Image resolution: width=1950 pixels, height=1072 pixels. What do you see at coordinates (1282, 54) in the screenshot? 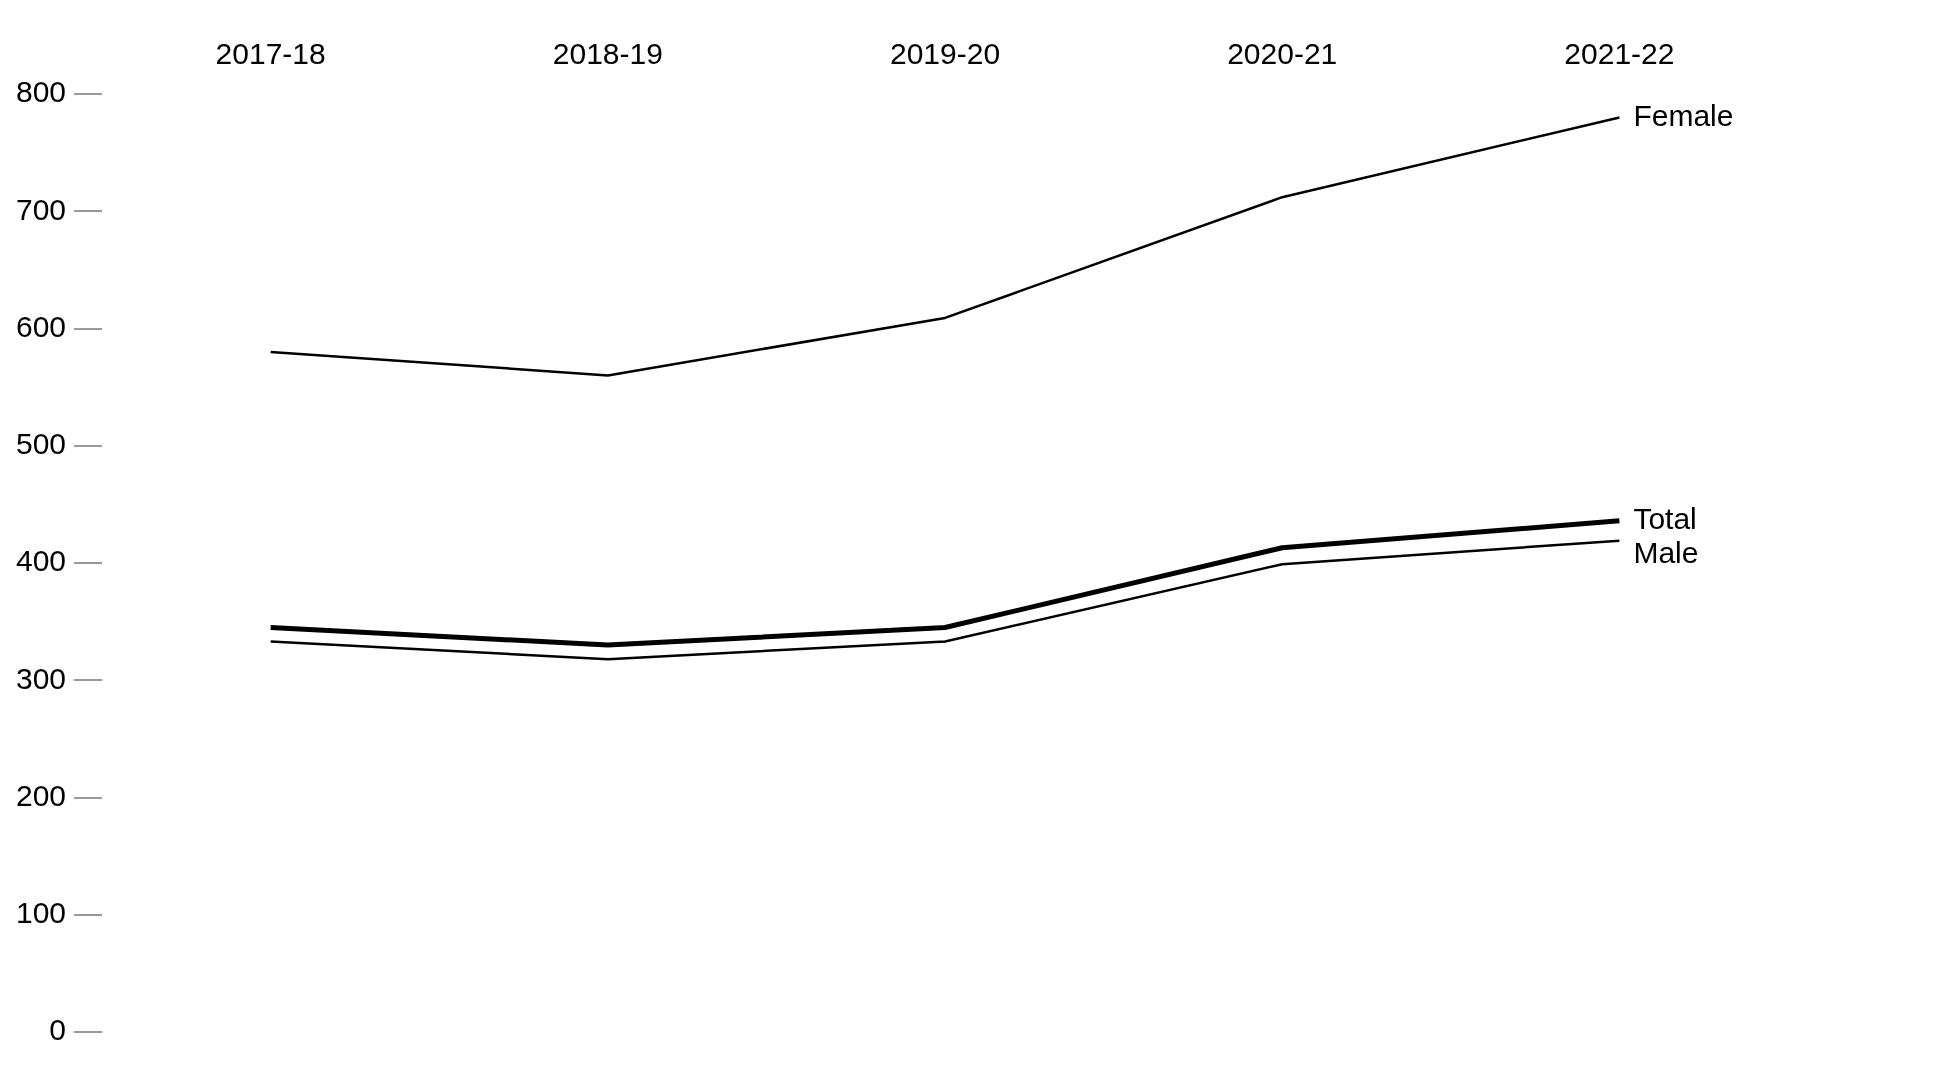
I see `x-tick-label: 2020-21` at bounding box center [1282, 54].